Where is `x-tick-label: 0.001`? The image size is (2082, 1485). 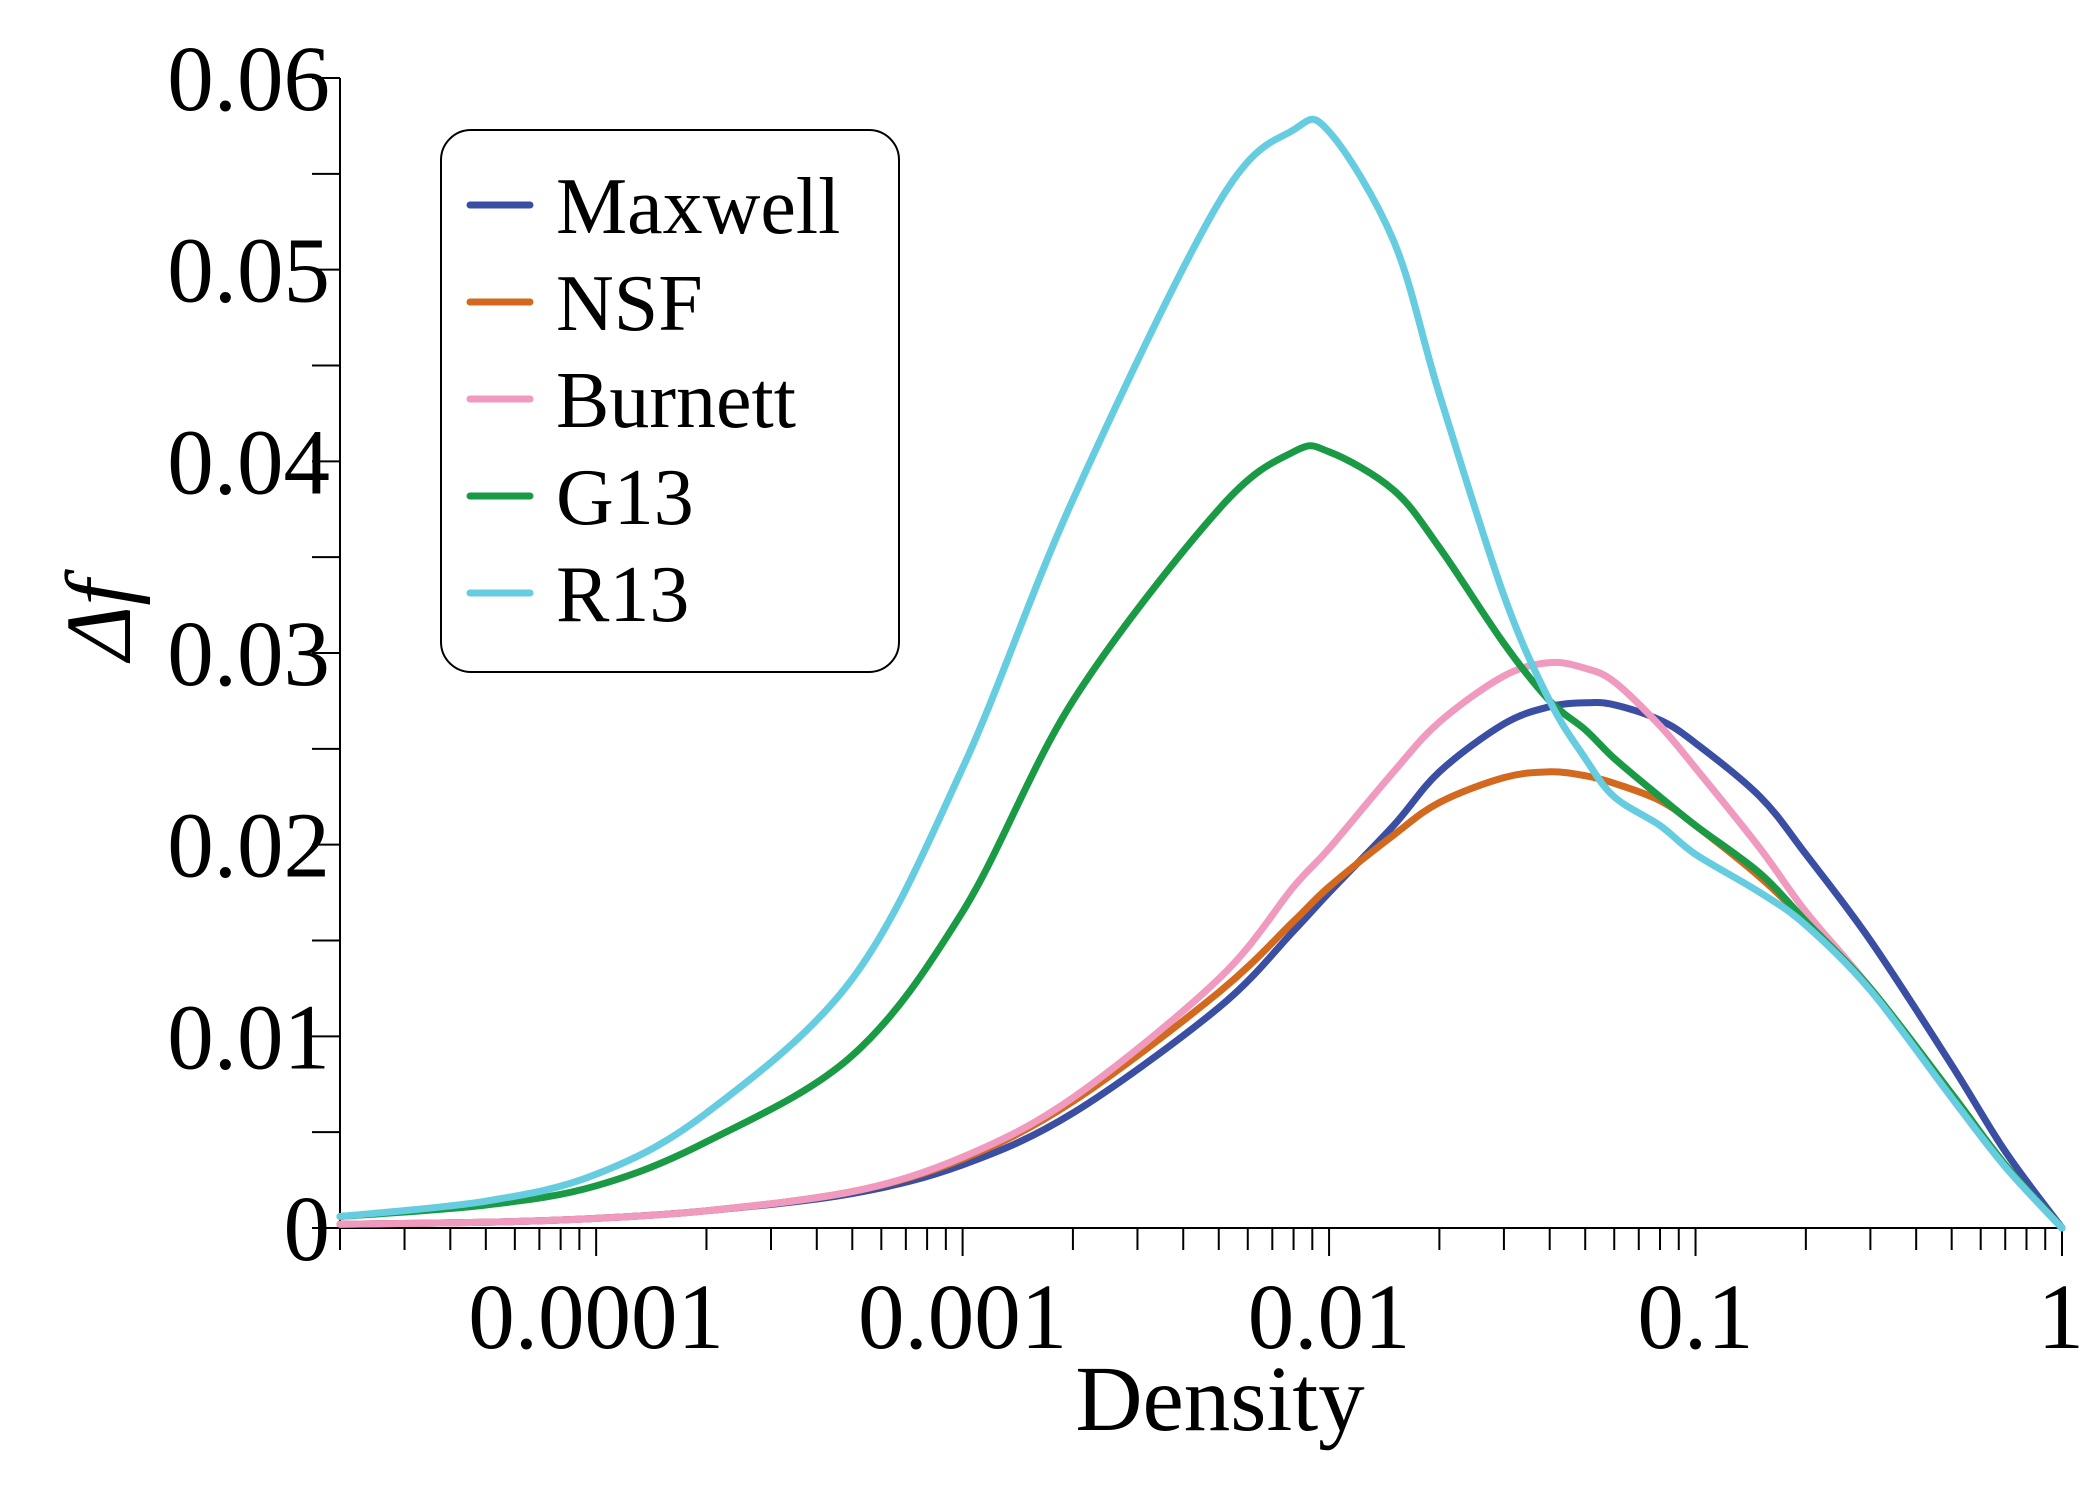 x-tick-label: 0.001 is located at coordinates (962, 1317).